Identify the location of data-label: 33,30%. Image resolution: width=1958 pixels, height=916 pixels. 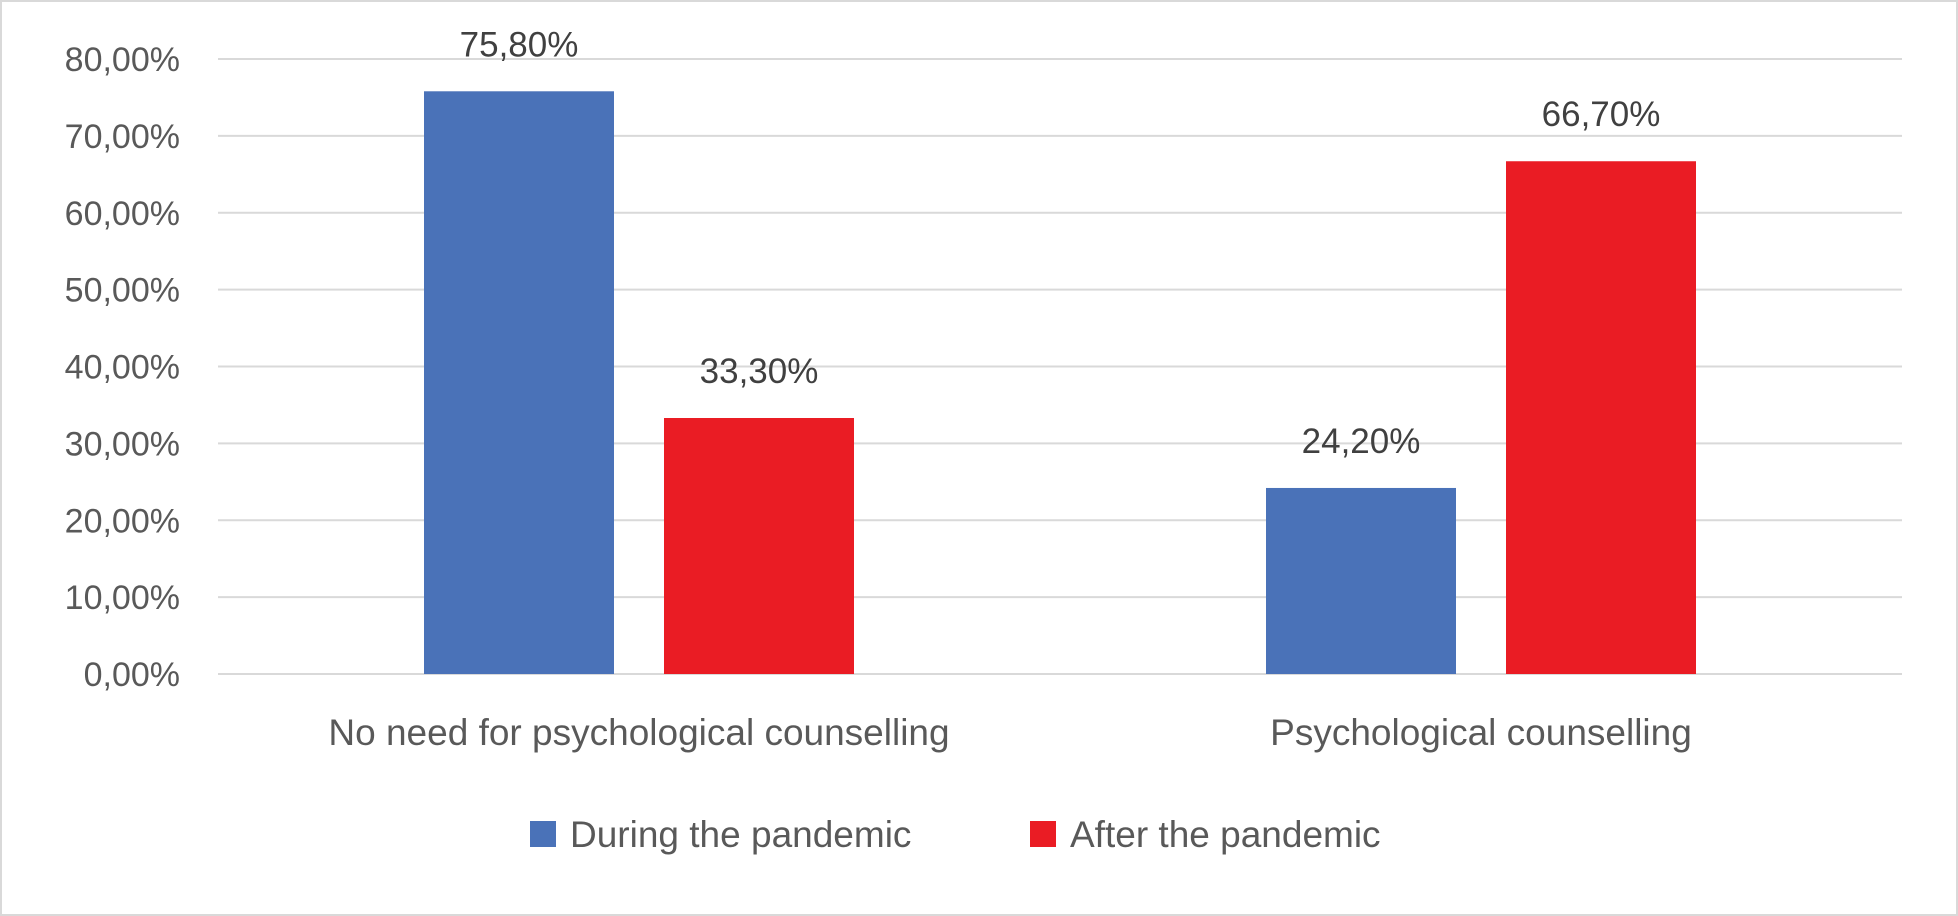
(759, 371).